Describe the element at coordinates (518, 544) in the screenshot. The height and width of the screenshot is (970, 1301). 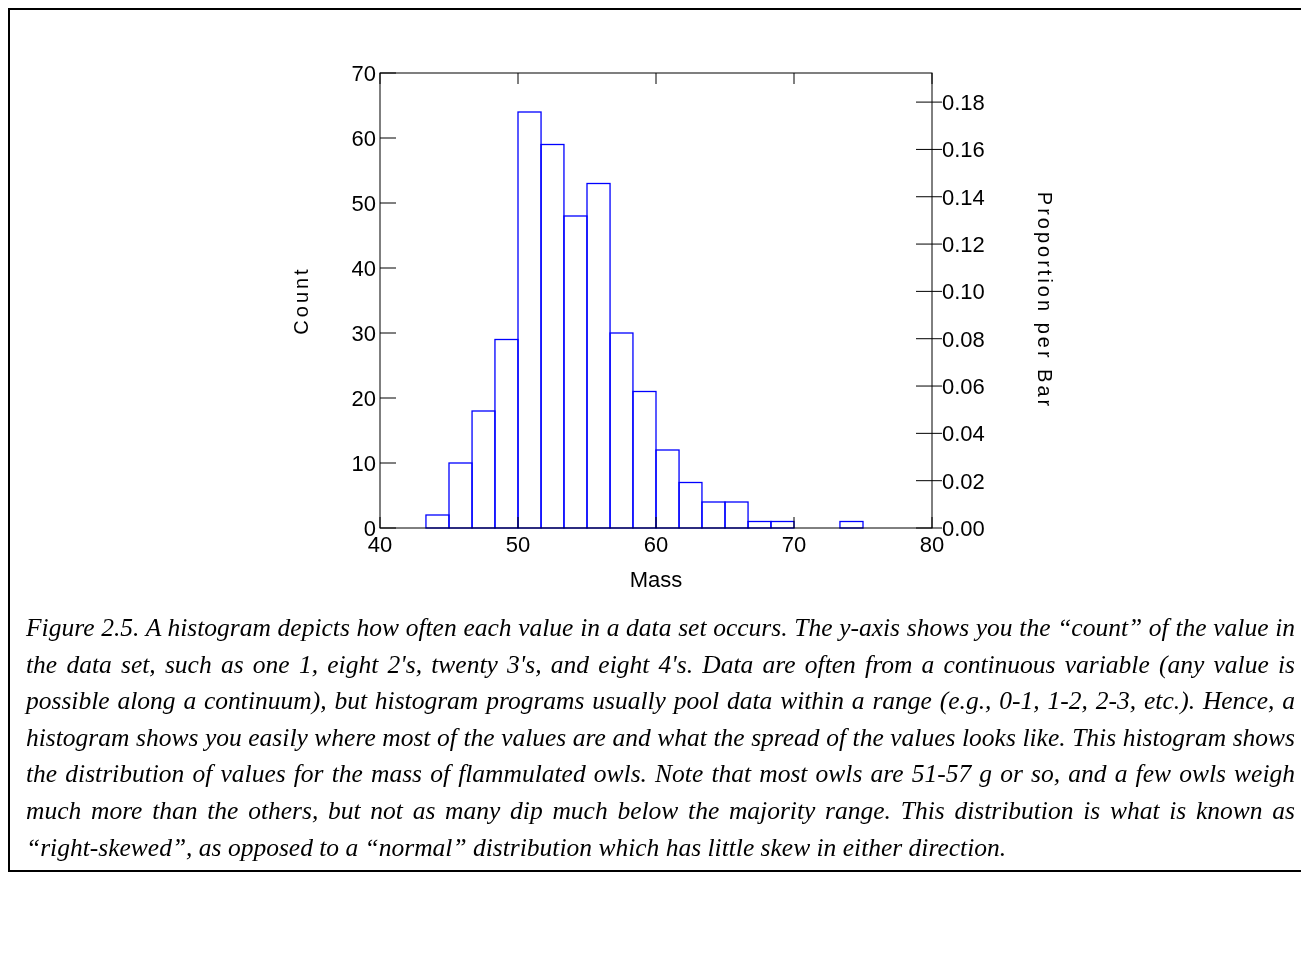
I see `x-tick-label: 50` at that location.